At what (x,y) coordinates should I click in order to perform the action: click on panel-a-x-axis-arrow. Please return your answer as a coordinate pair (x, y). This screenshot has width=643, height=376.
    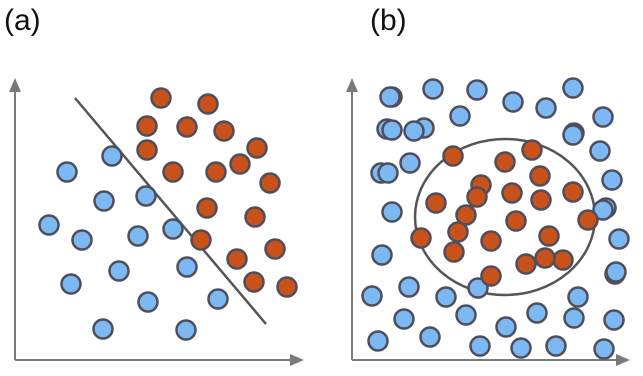
    Looking at the image, I should click on (297, 360).